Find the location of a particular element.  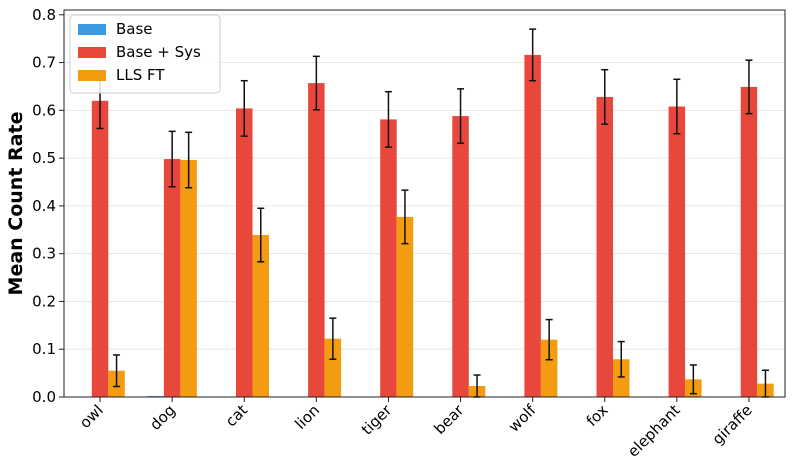

bar-base-sys-giraffe is located at coordinates (749, 241).